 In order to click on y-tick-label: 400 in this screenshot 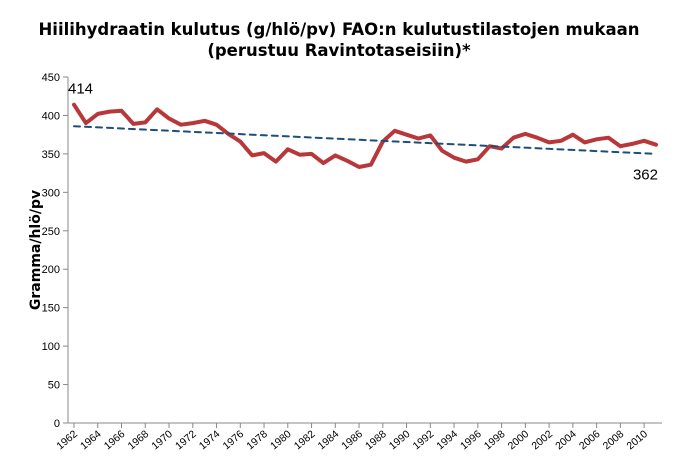, I will do `click(51, 116)`.